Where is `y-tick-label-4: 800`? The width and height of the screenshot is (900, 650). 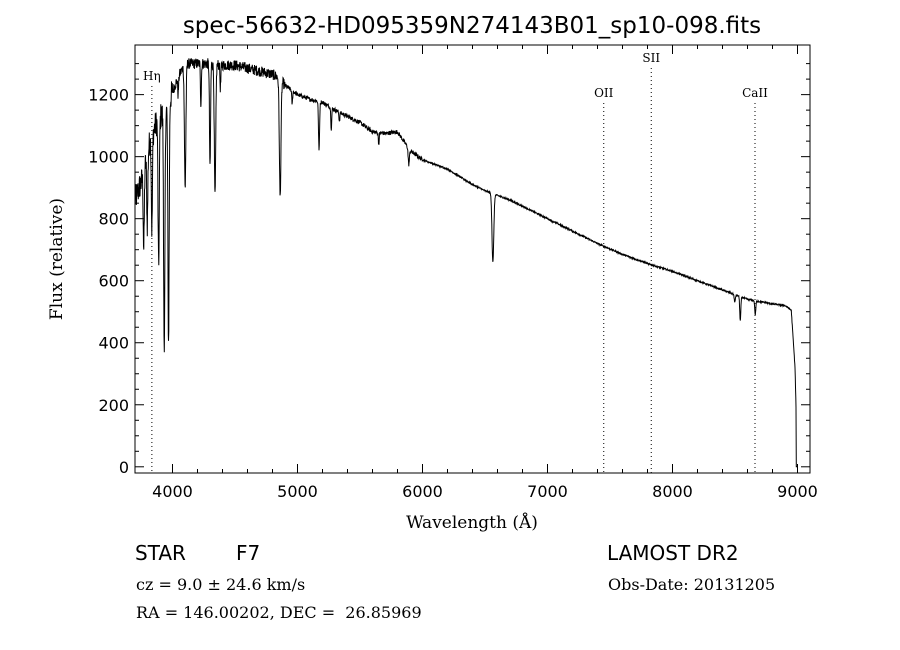
y-tick-label-4: 800 is located at coordinates (113, 219).